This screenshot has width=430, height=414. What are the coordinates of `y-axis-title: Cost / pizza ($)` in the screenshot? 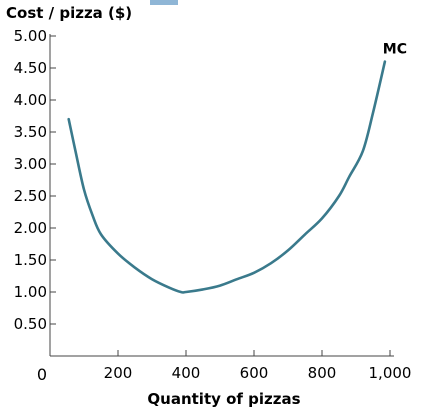 It's located at (69, 13).